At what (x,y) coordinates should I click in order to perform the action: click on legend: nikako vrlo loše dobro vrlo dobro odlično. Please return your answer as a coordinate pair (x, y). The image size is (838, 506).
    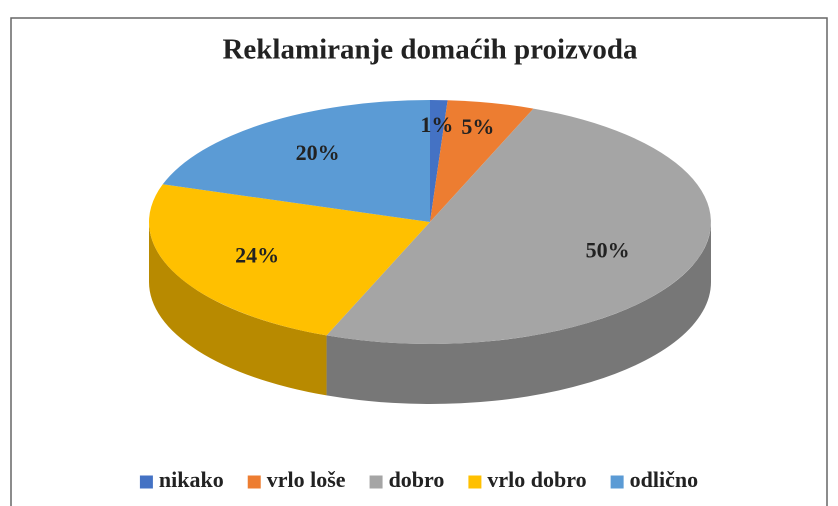
    Looking at the image, I should click on (418, 479).